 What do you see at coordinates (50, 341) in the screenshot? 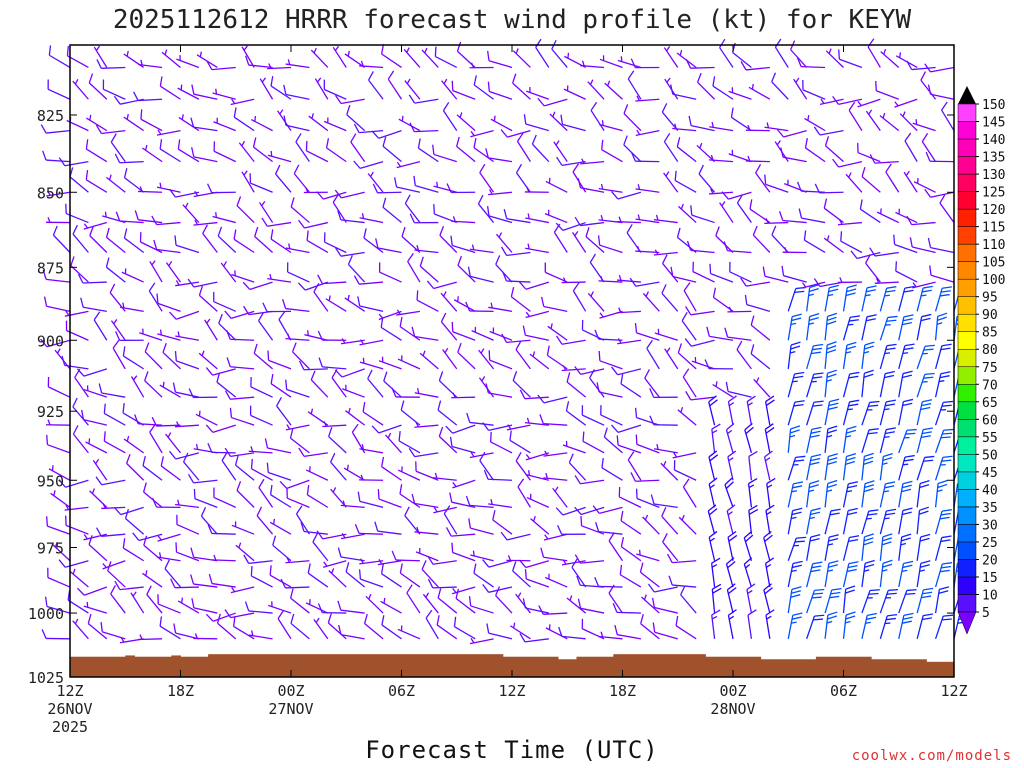
I see `y-tick-label: 900` at bounding box center [50, 341].